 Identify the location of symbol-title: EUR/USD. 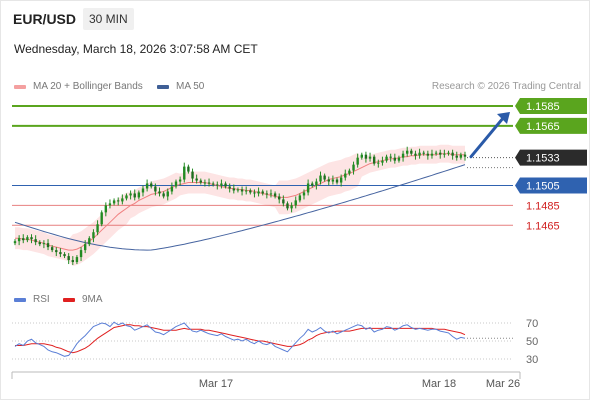
(45, 19).